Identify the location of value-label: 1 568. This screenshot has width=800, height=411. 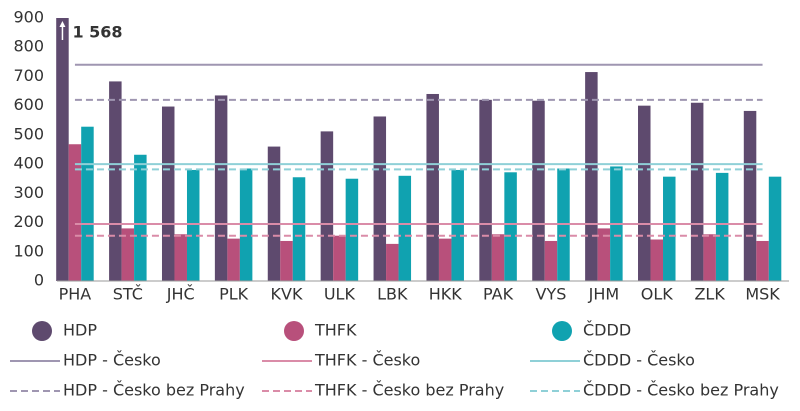
(97, 32).